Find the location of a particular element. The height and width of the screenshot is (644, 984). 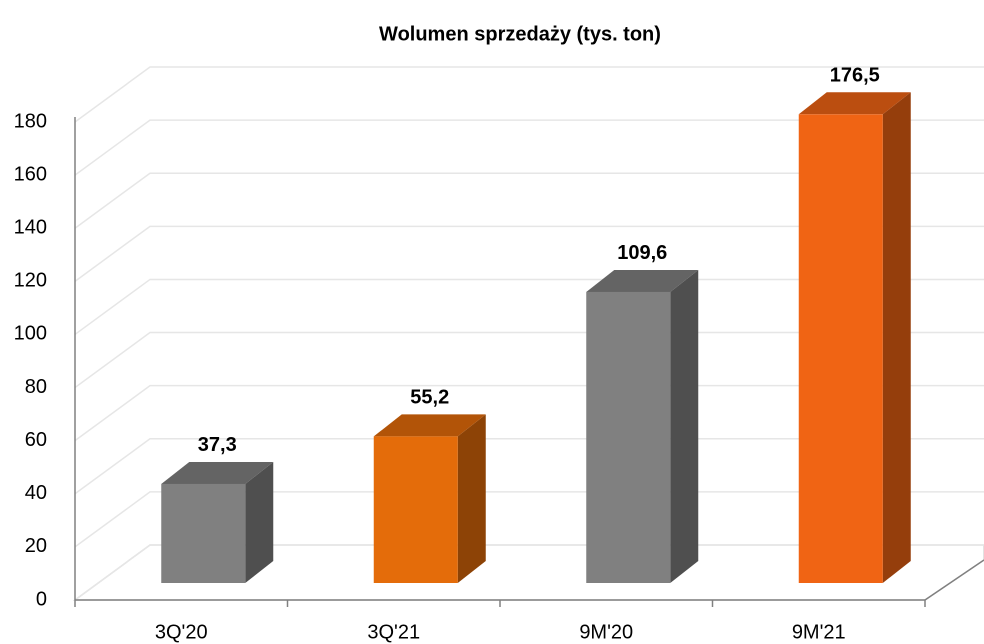

y-tick-label: 100 is located at coordinates (30, 334).